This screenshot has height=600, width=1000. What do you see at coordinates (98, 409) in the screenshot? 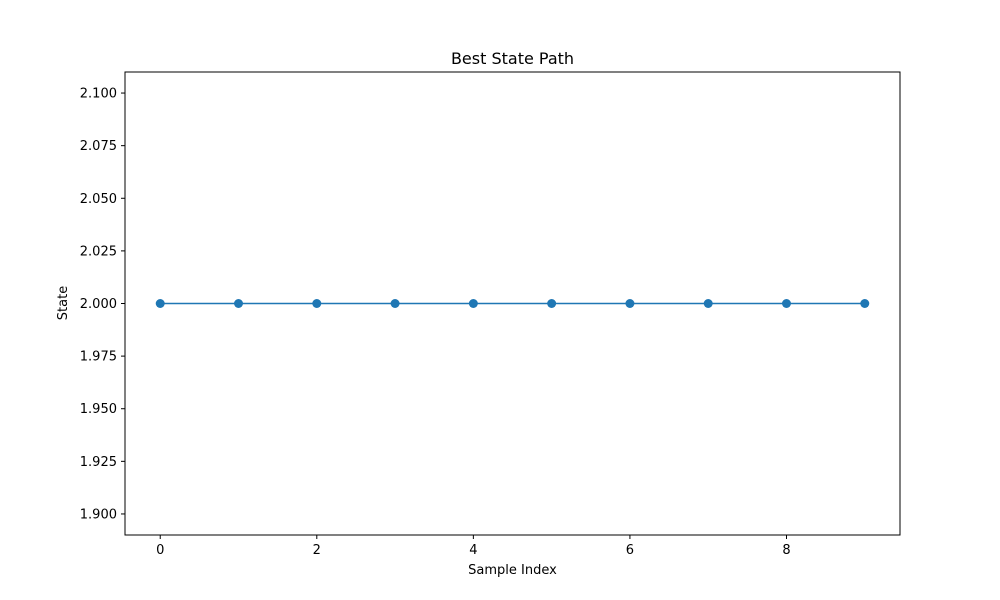
I see `y-tick-label: 1.950` at bounding box center [98, 409].